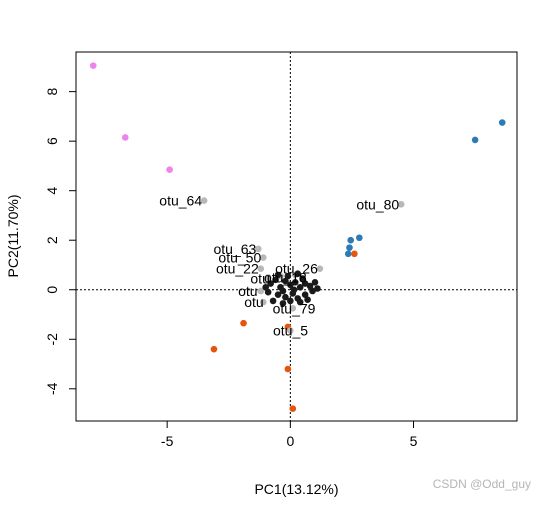 The height and width of the screenshot is (510, 545). What do you see at coordinates (52, 240) in the screenshot?
I see `y-tick-label: 2` at bounding box center [52, 240].